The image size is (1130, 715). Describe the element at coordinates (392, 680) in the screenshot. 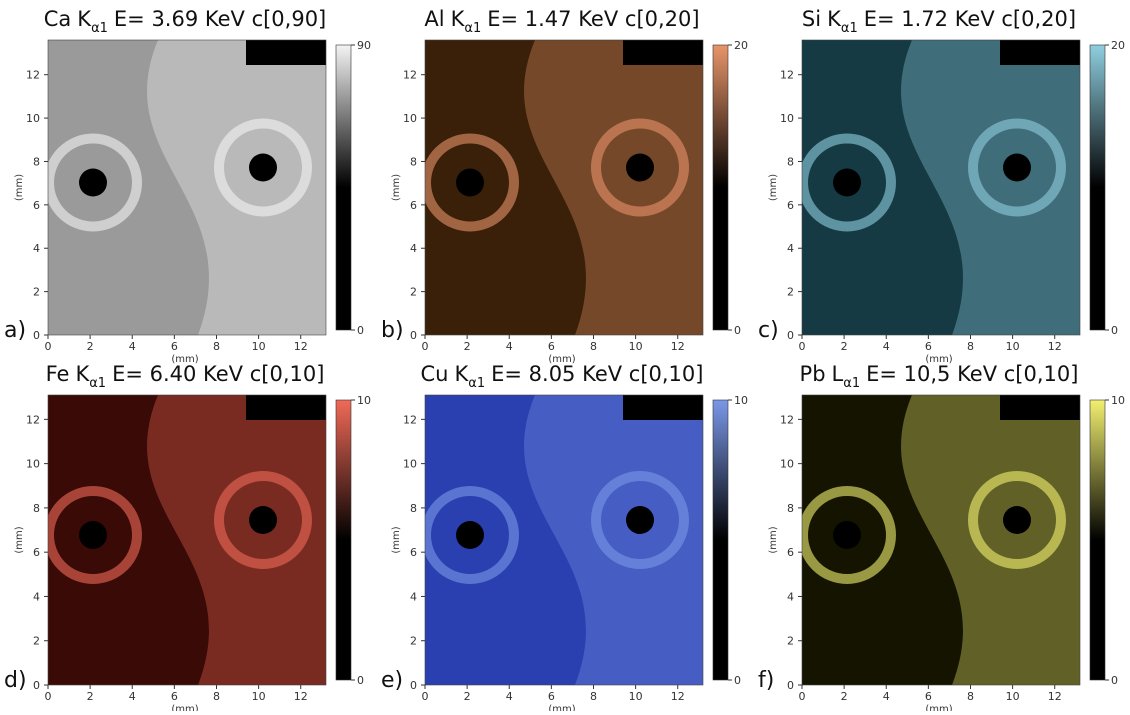

I see `panel-letter: e)` at that location.